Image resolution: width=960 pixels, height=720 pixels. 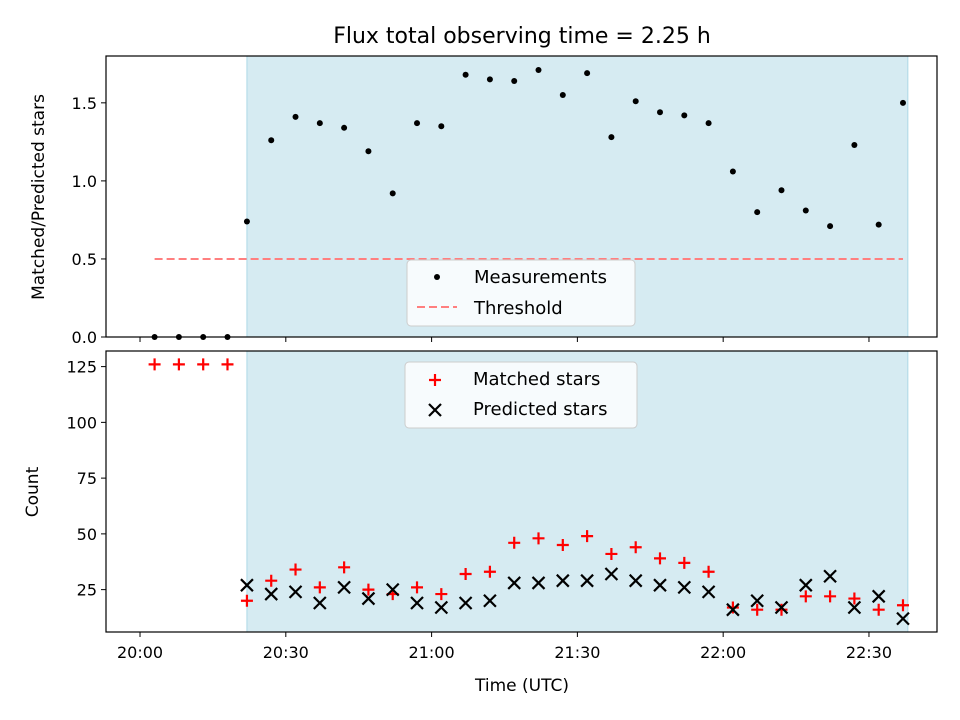 What do you see at coordinates (81, 422) in the screenshot?
I see `bottom-y-tick-label: 100` at bounding box center [81, 422].